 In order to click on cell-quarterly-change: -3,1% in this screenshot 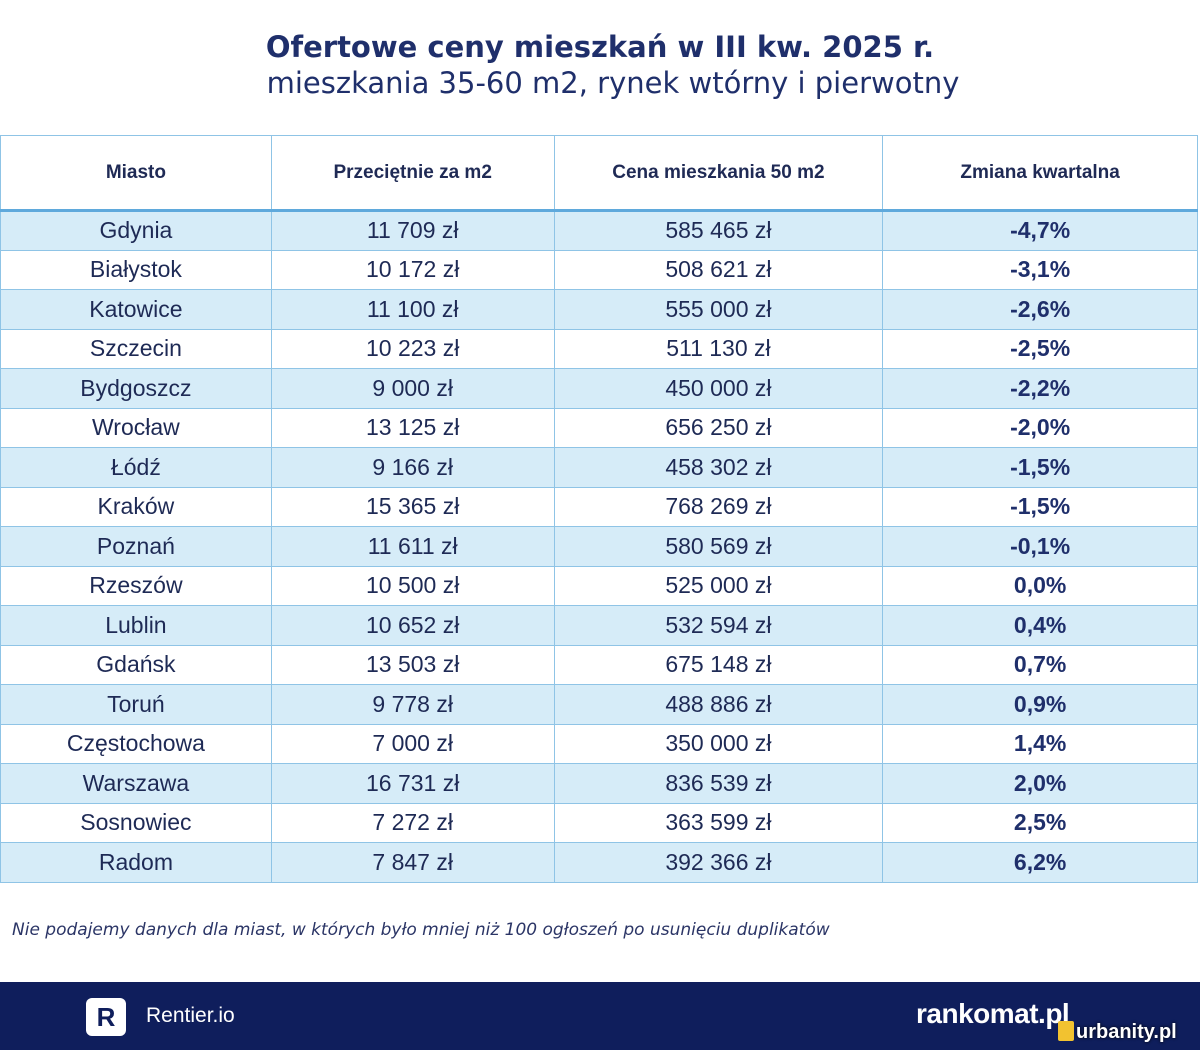, I will do `click(1040, 269)`.